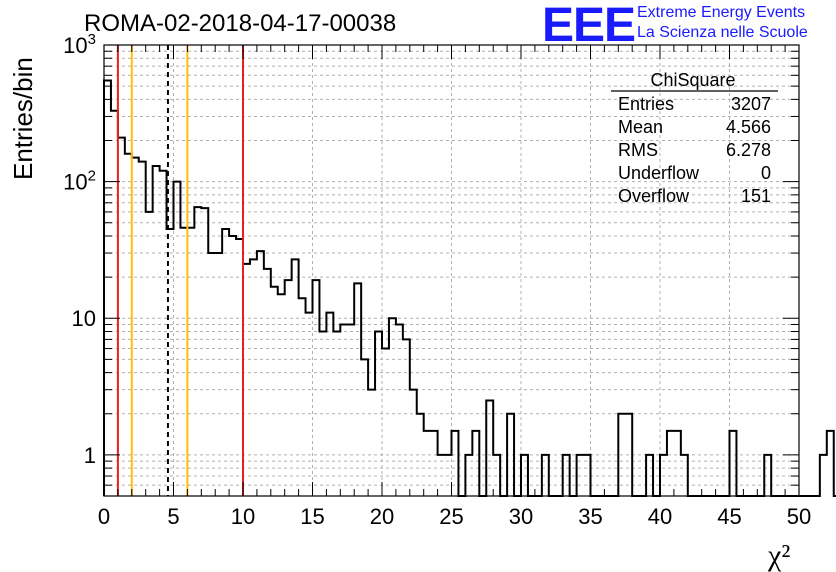 This screenshot has height=572, width=836. What do you see at coordinates (766, 173) in the screenshot?
I see `stats-row-value: 0` at bounding box center [766, 173].